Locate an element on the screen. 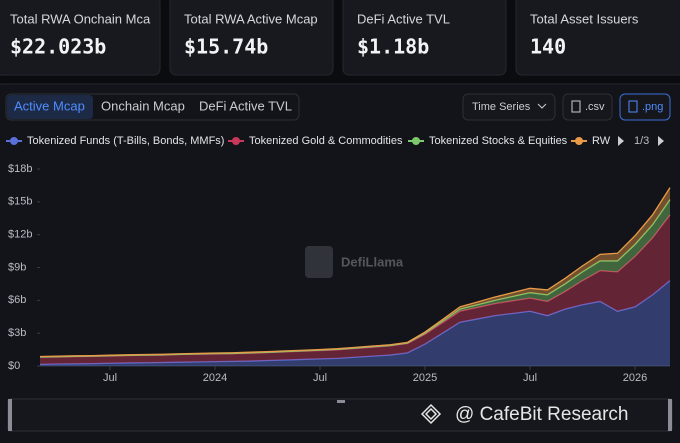 The width and height of the screenshot is (680, 443). card-label: DeFi Active TVL is located at coordinates (403, 18).